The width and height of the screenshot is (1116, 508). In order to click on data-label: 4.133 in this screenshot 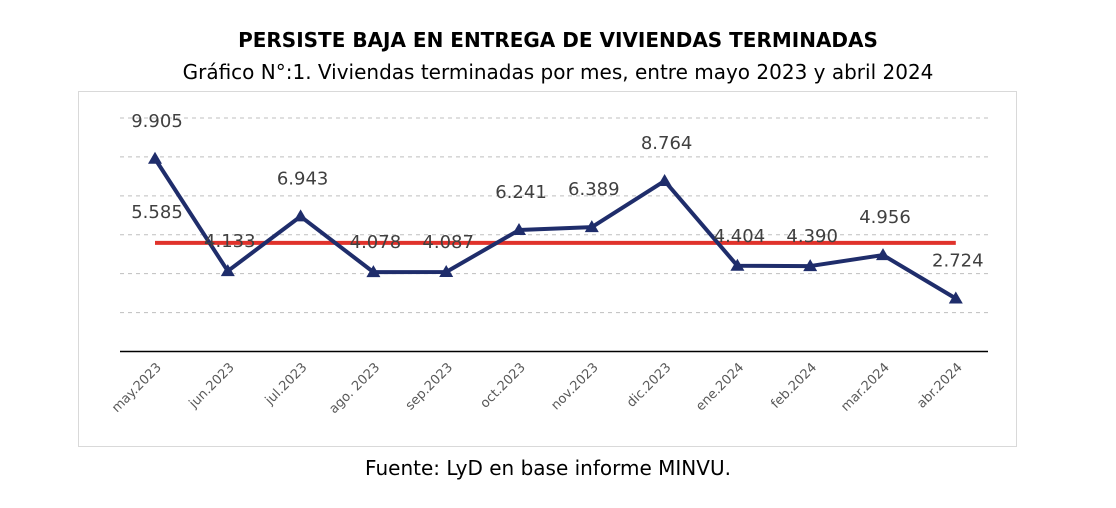, I will do `click(230, 241)`.